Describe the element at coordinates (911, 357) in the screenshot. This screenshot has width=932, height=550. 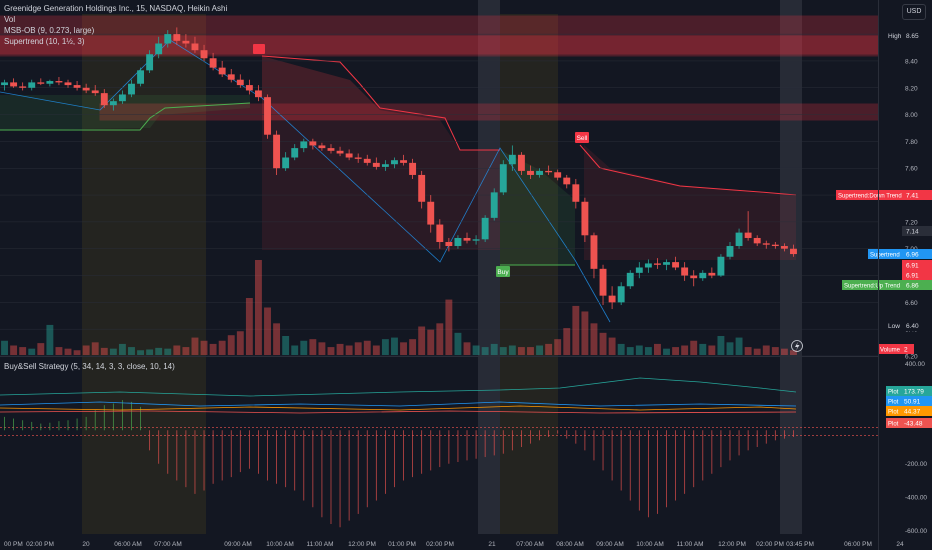
I see `price-tick-label: 6.20` at that location.